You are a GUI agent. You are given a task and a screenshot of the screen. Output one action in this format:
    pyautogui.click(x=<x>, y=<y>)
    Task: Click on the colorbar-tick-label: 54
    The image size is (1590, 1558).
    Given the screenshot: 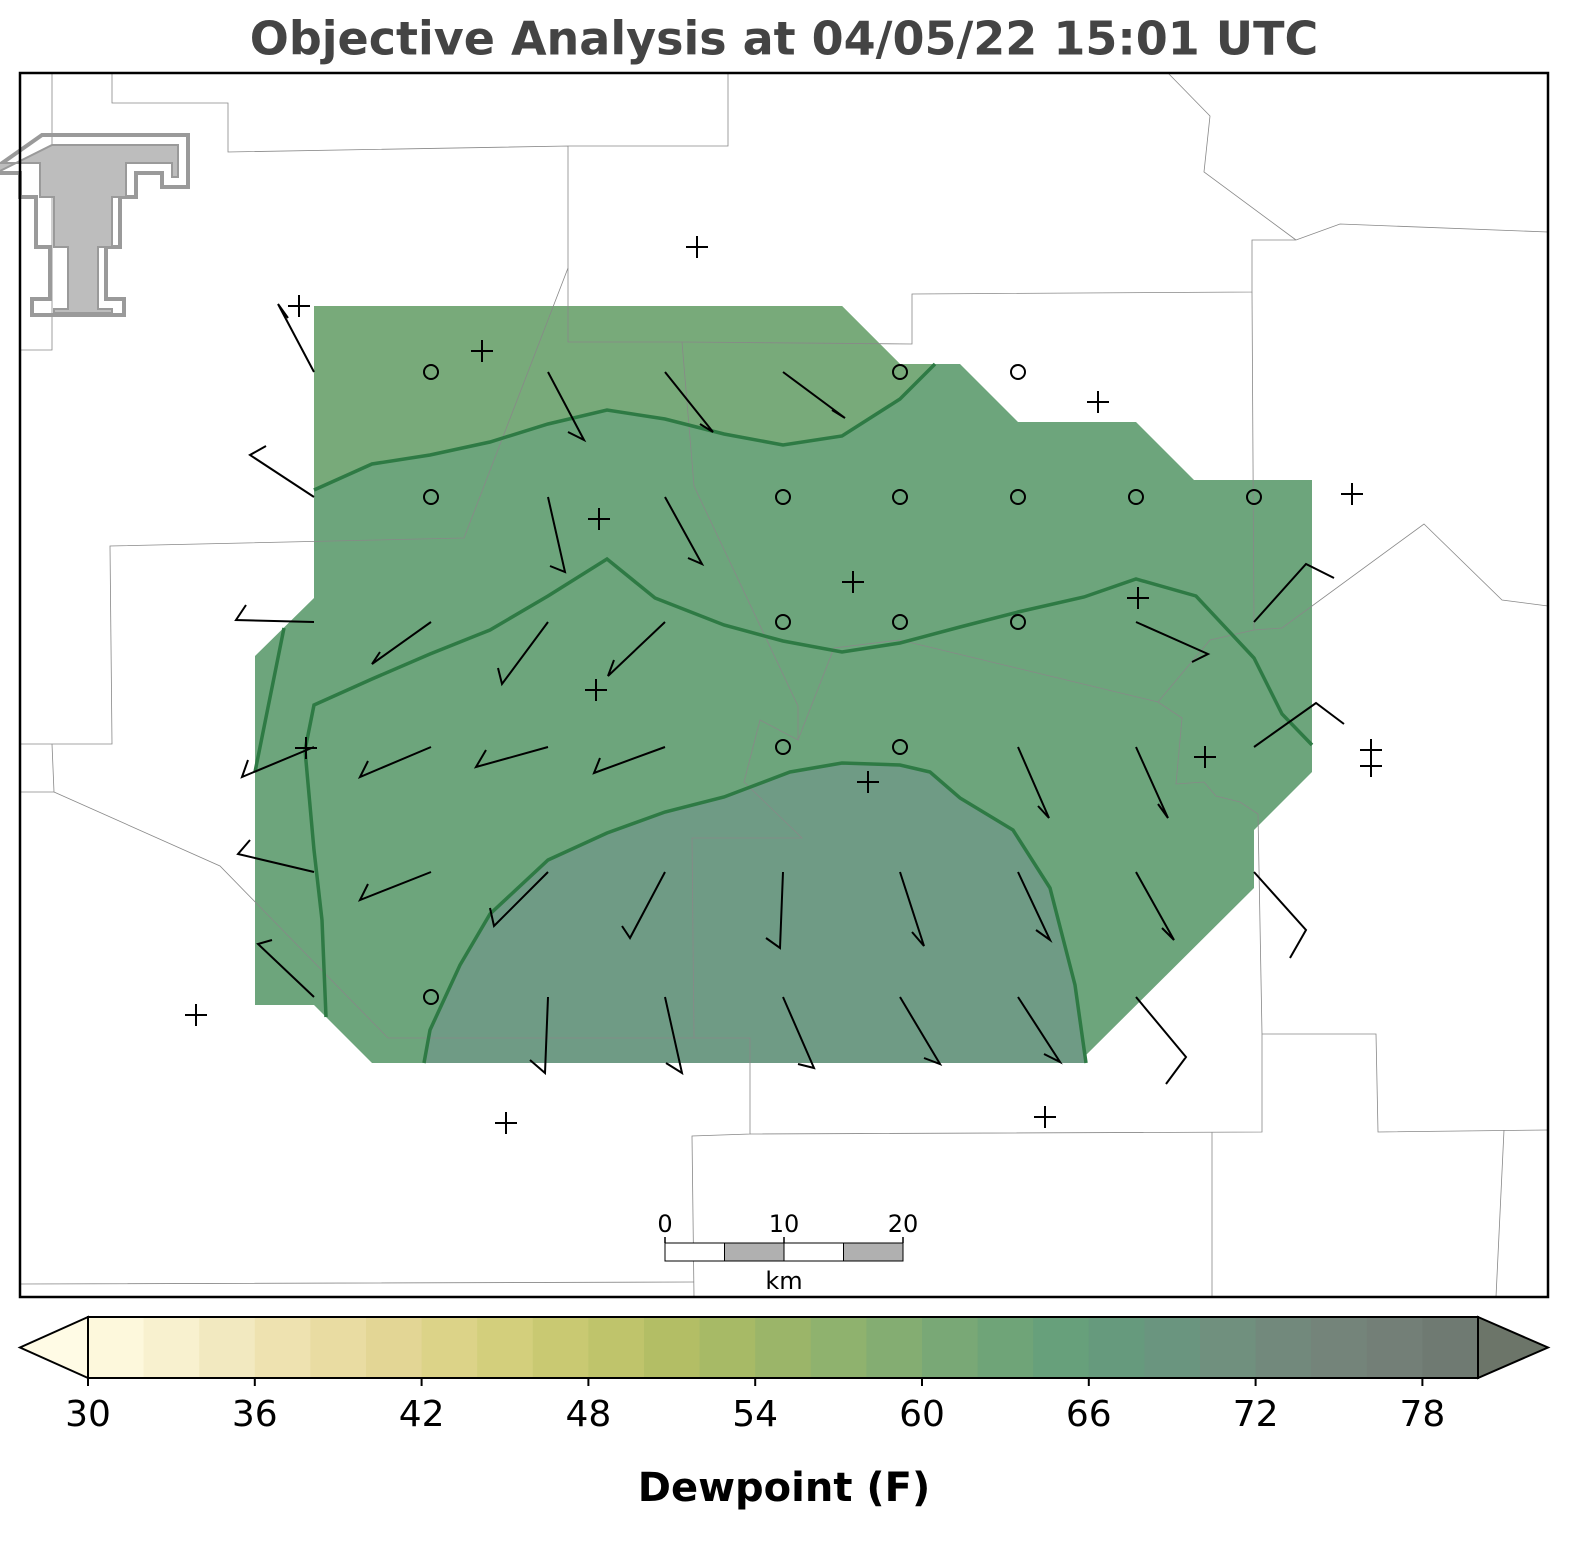 What is the action you would take?
    pyautogui.click(x=755, y=1414)
    